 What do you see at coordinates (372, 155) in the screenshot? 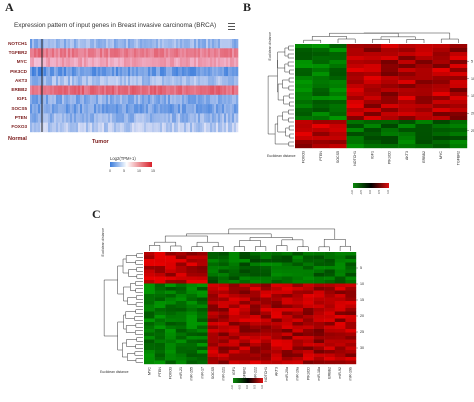
I see `column-label: IGF1` at bounding box center [372, 155].